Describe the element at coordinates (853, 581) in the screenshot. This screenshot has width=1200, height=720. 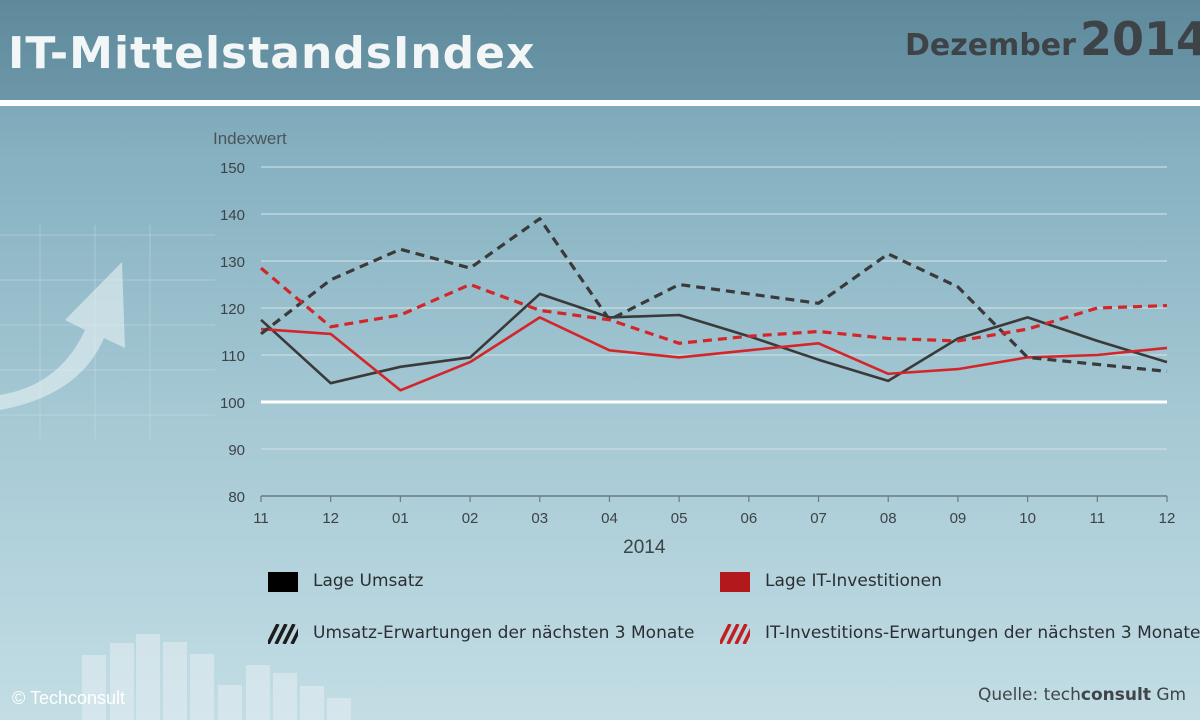
I see `legend-label: Lage IT-Investitionen` at that location.